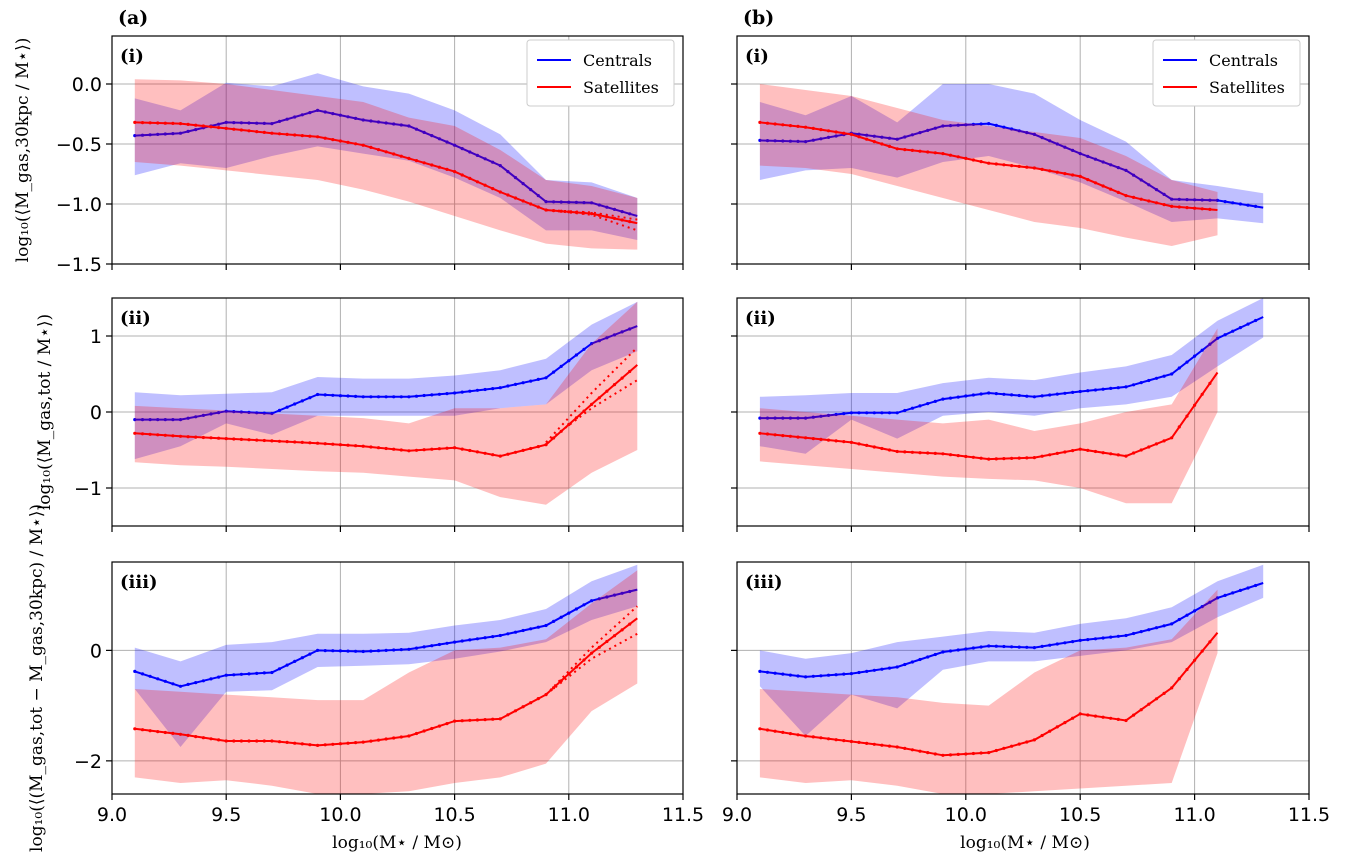  I want to click on panel-b-i-frame, so click(1023, 150).